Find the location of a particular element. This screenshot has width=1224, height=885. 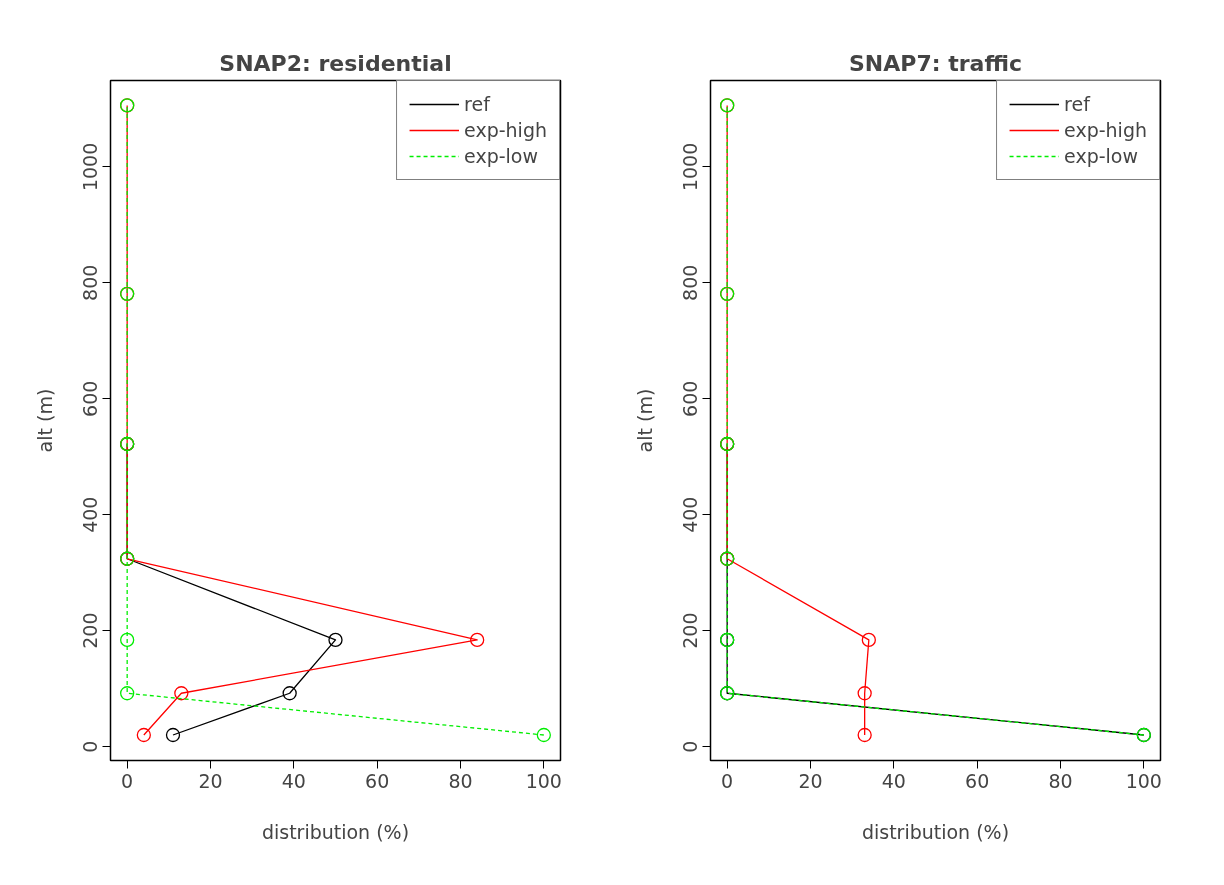

chart-title: SNAP2: residential is located at coordinates (335, 63).